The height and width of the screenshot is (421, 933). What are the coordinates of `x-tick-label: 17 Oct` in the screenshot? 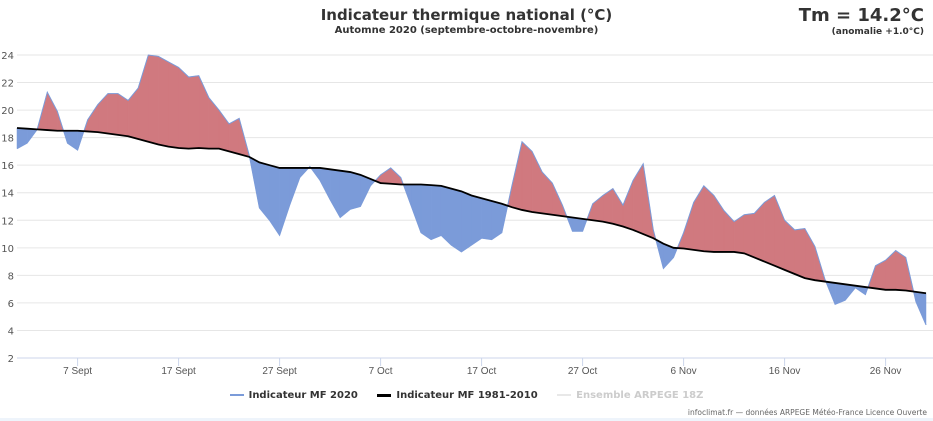 It's located at (482, 371).